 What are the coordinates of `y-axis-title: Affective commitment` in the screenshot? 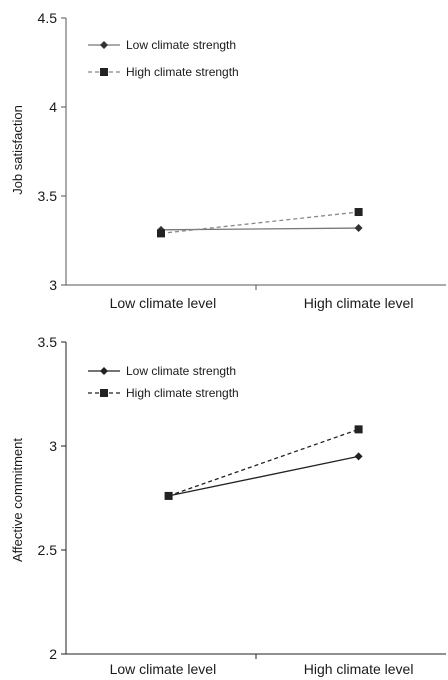 It's located at (17, 500).